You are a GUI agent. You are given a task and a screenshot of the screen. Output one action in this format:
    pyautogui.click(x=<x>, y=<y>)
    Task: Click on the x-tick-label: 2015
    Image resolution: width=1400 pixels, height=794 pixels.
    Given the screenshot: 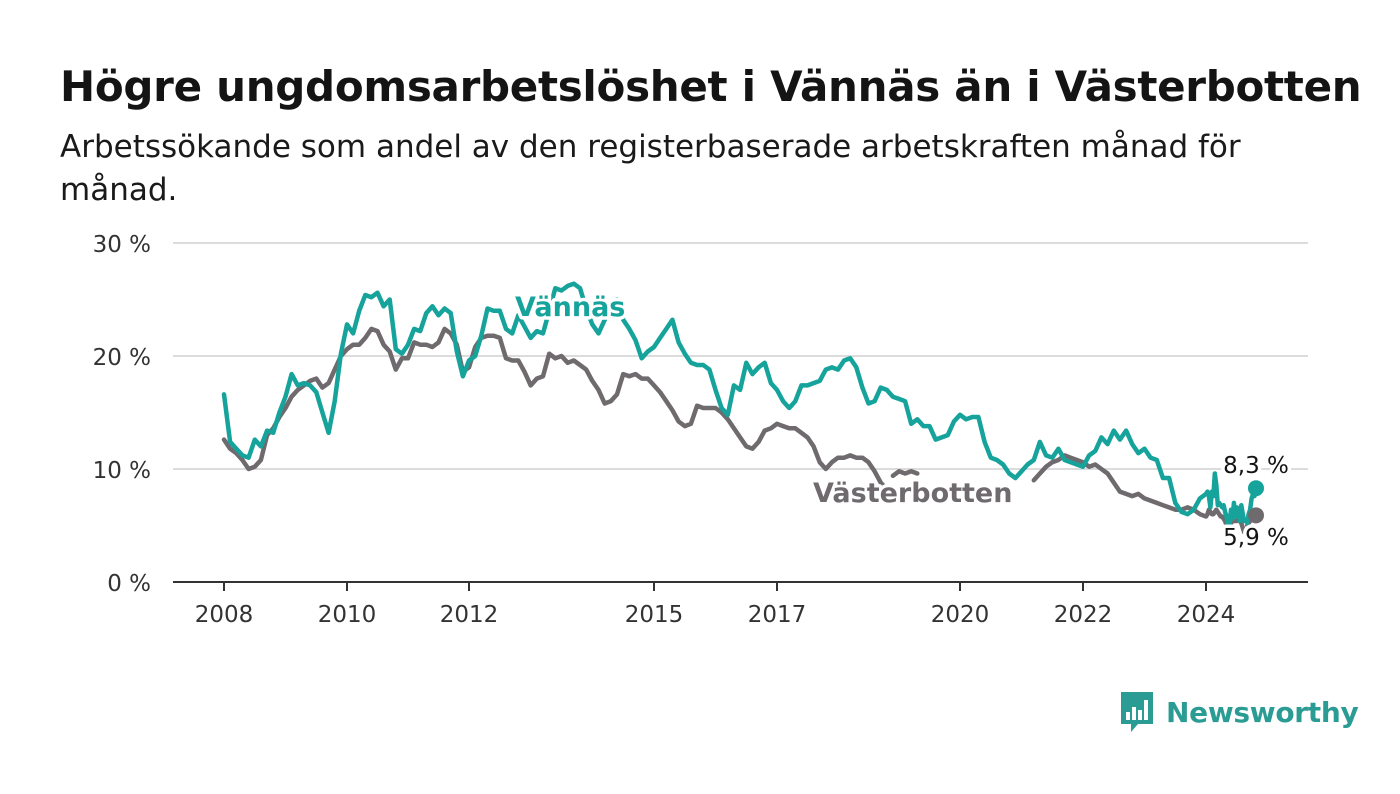 What is the action you would take?
    pyautogui.click(x=654, y=615)
    